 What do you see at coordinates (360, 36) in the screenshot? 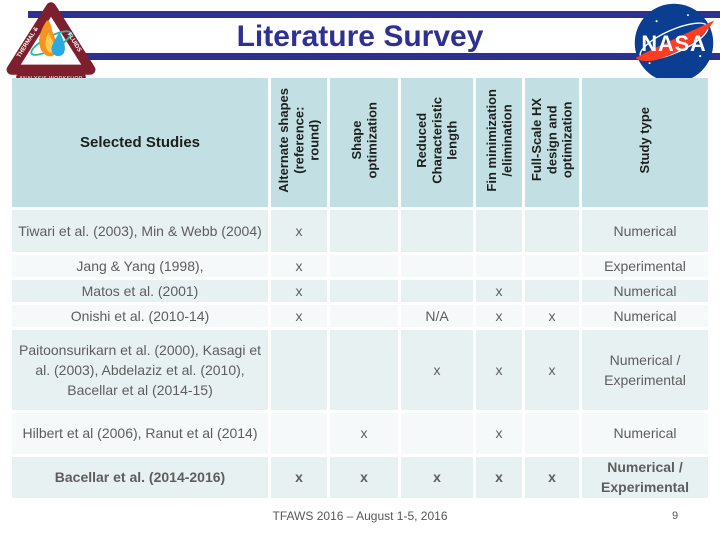
I see `page-title: Literature Survey` at bounding box center [360, 36].